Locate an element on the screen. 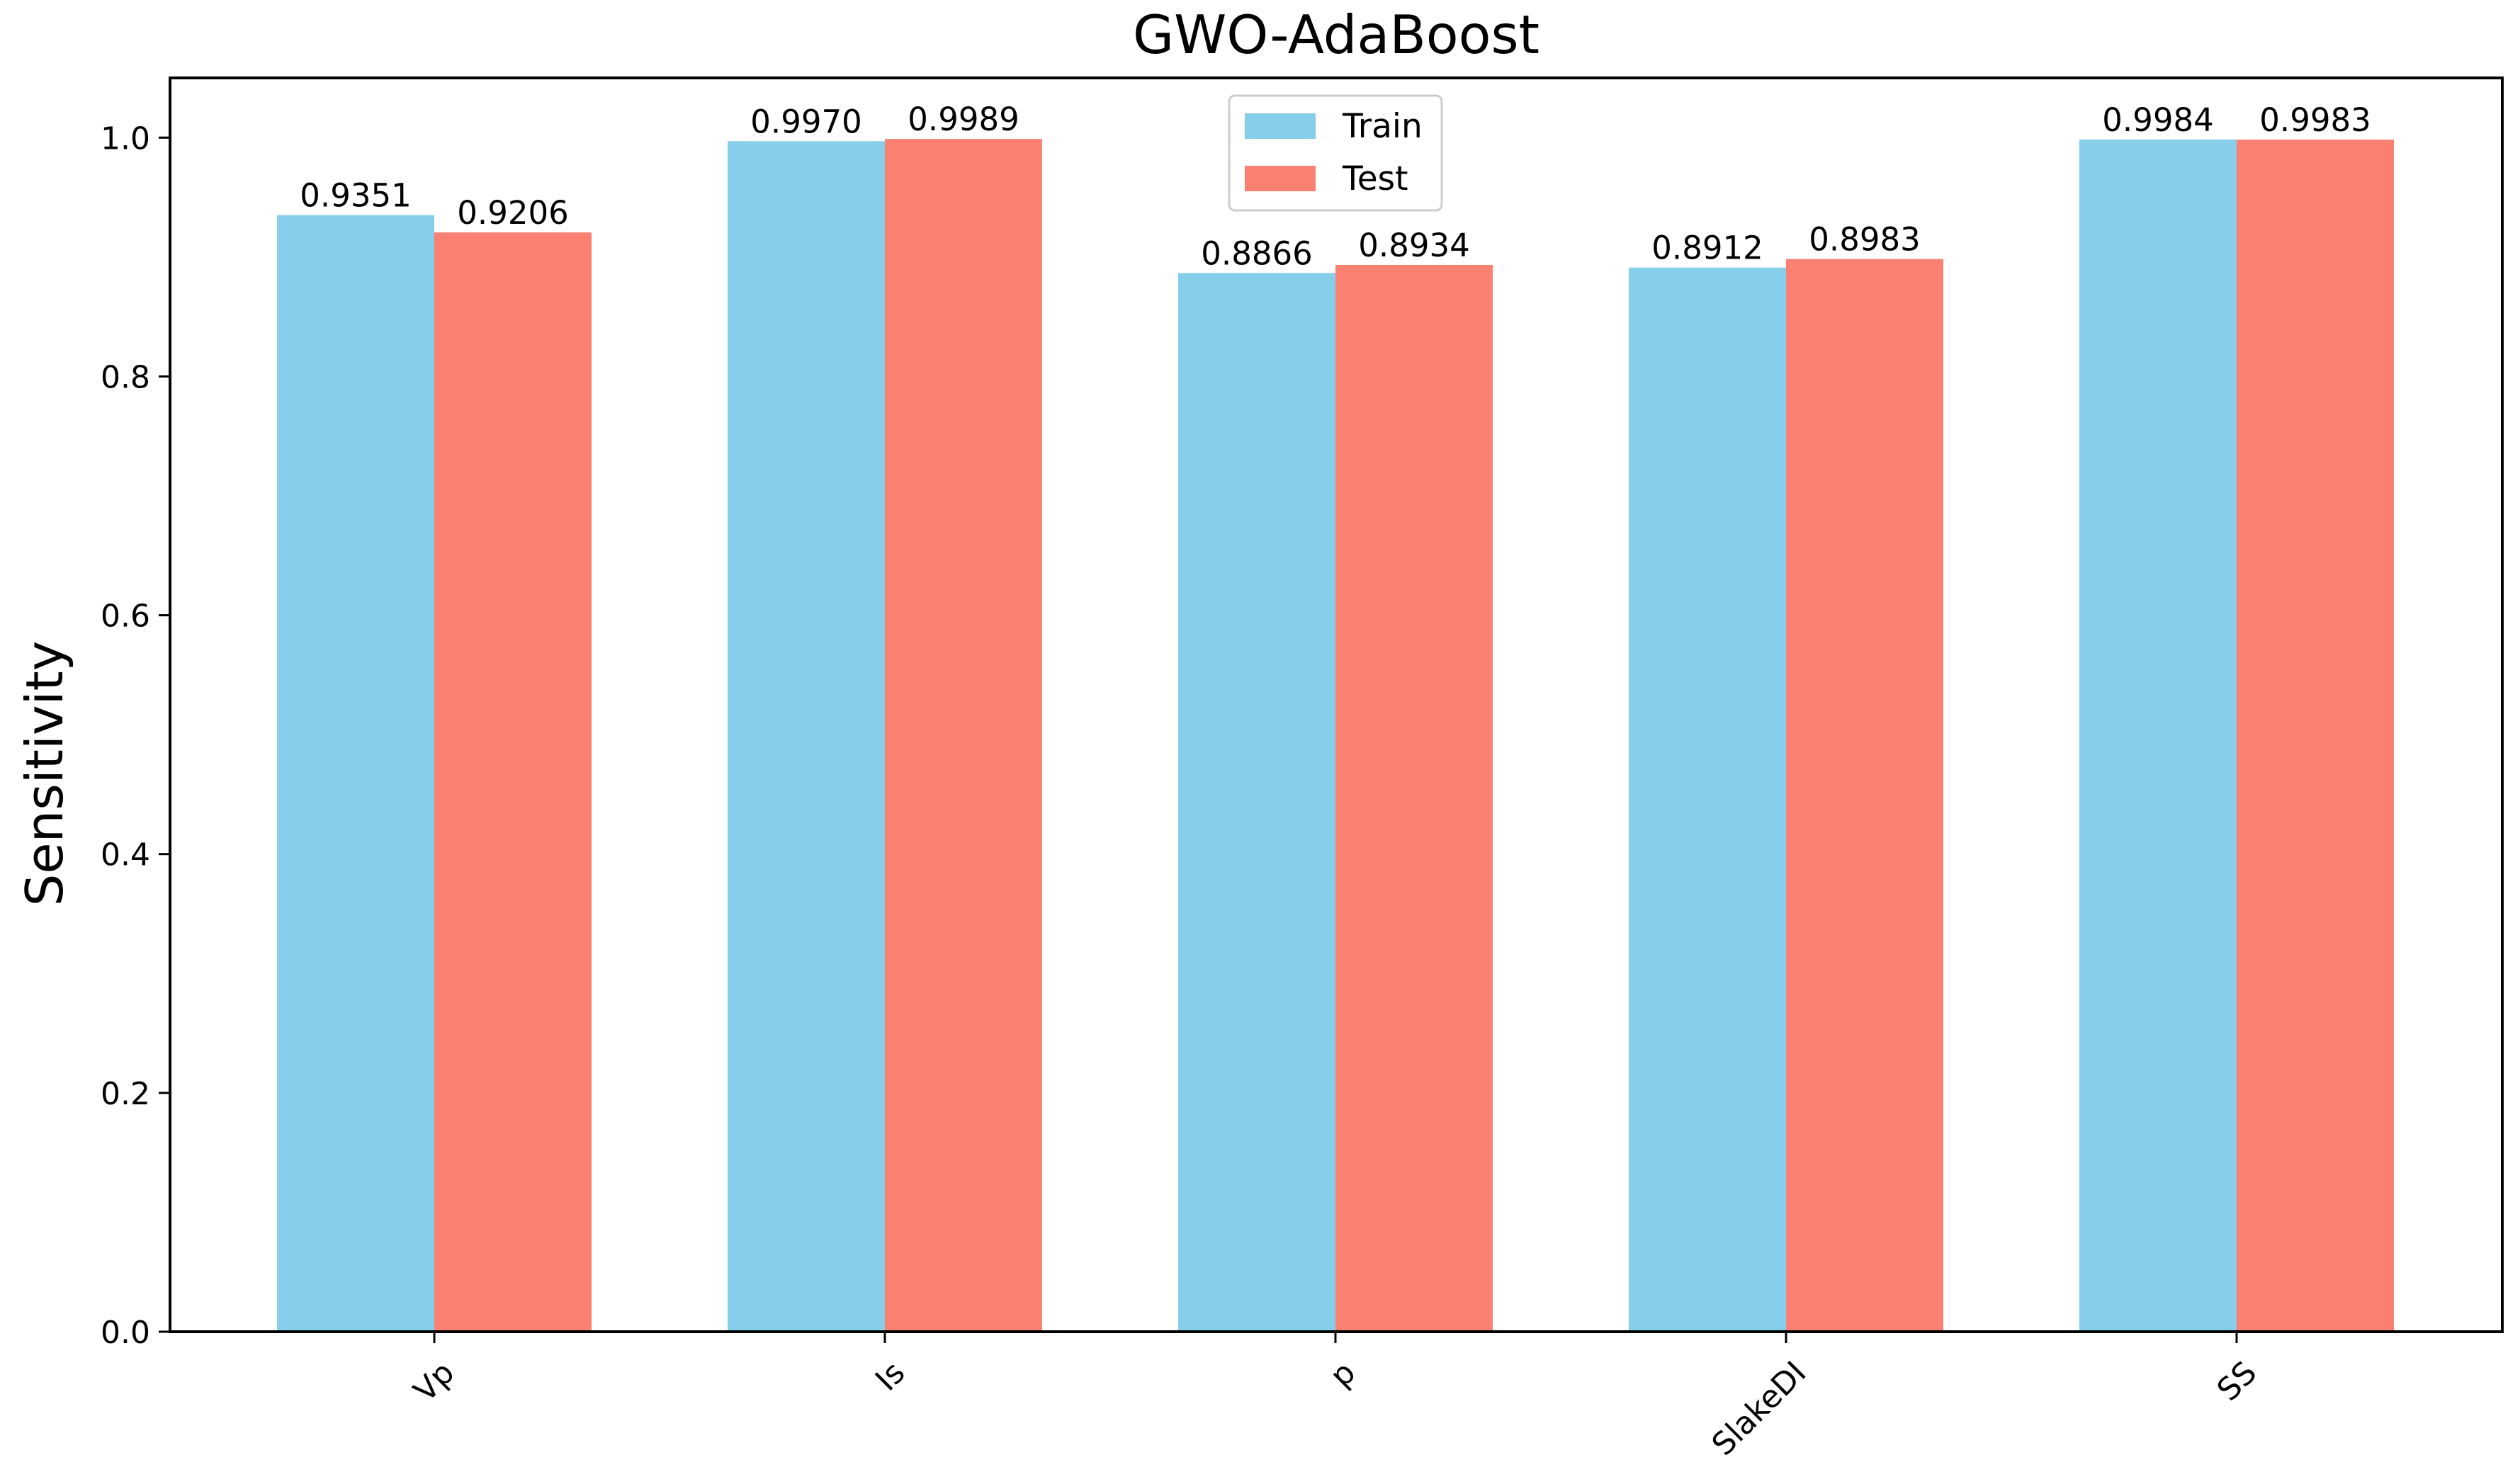 Image resolution: width=2520 pixels, height=1484 pixels. y-tick-label: 0.0 is located at coordinates (125, 1333).